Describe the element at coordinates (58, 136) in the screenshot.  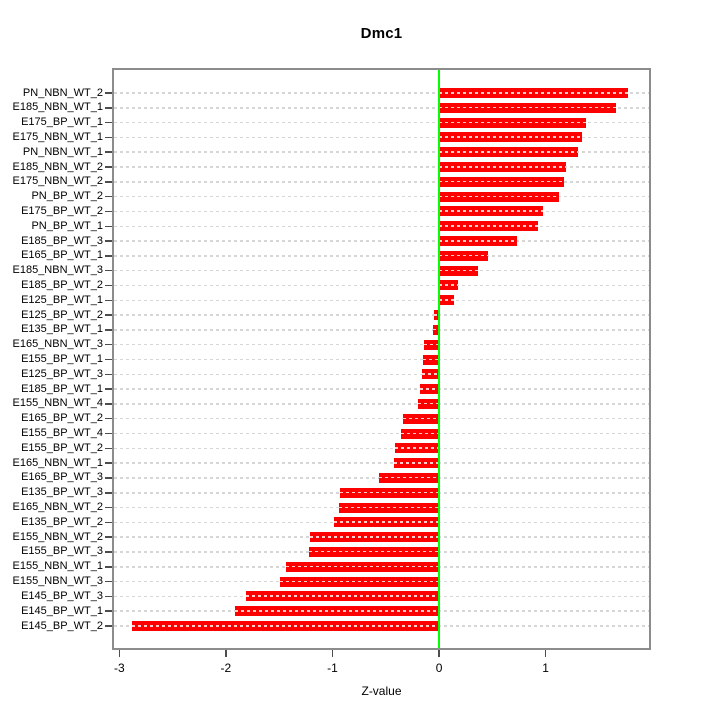
I see `y-axis-category-label: E175_NBN_WT_1` at that location.